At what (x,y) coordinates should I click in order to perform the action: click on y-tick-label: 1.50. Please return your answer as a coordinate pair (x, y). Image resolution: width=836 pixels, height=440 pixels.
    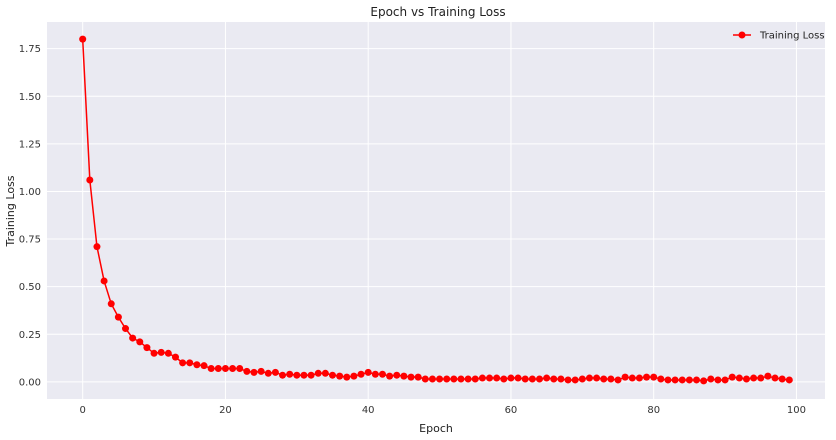
    Looking at the image, I should click on (30, 97).